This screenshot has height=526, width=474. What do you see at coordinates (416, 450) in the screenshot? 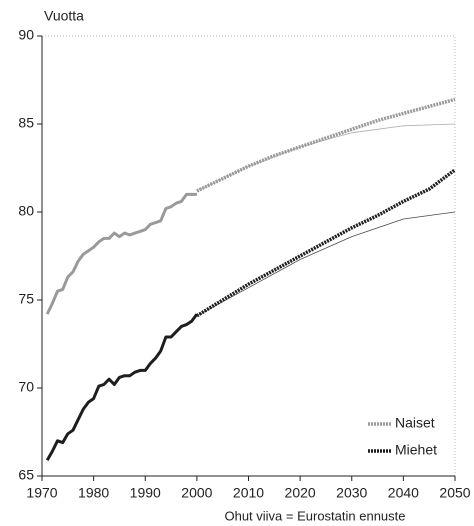
I see `legend-label: Miehet` at bounding box center [416, 450].